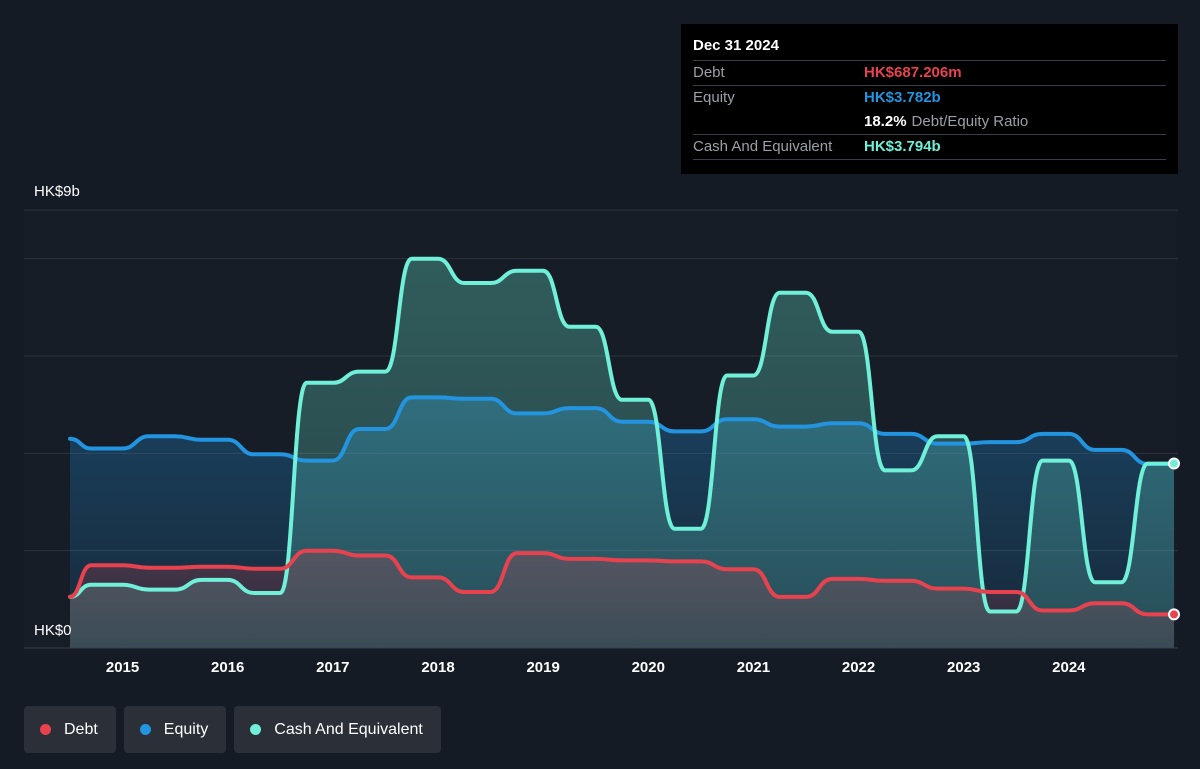 The width and height of the screenshot is (1200, 769). I want to click on tooltip-equity-label: Equity, so click(714, 97).